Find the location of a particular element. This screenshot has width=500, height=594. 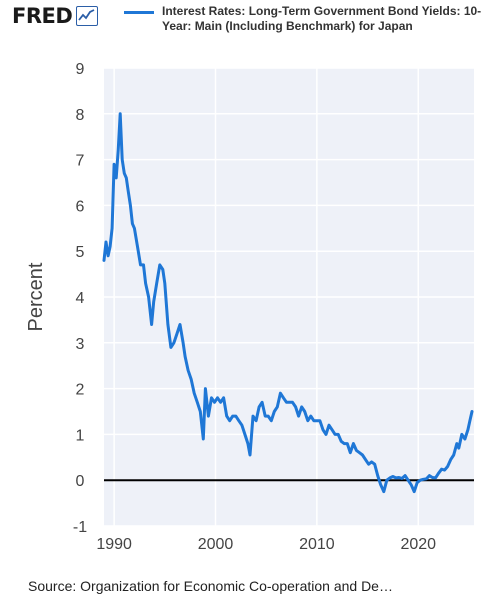

logo-text: FRED is located at coordinates (42, 16).